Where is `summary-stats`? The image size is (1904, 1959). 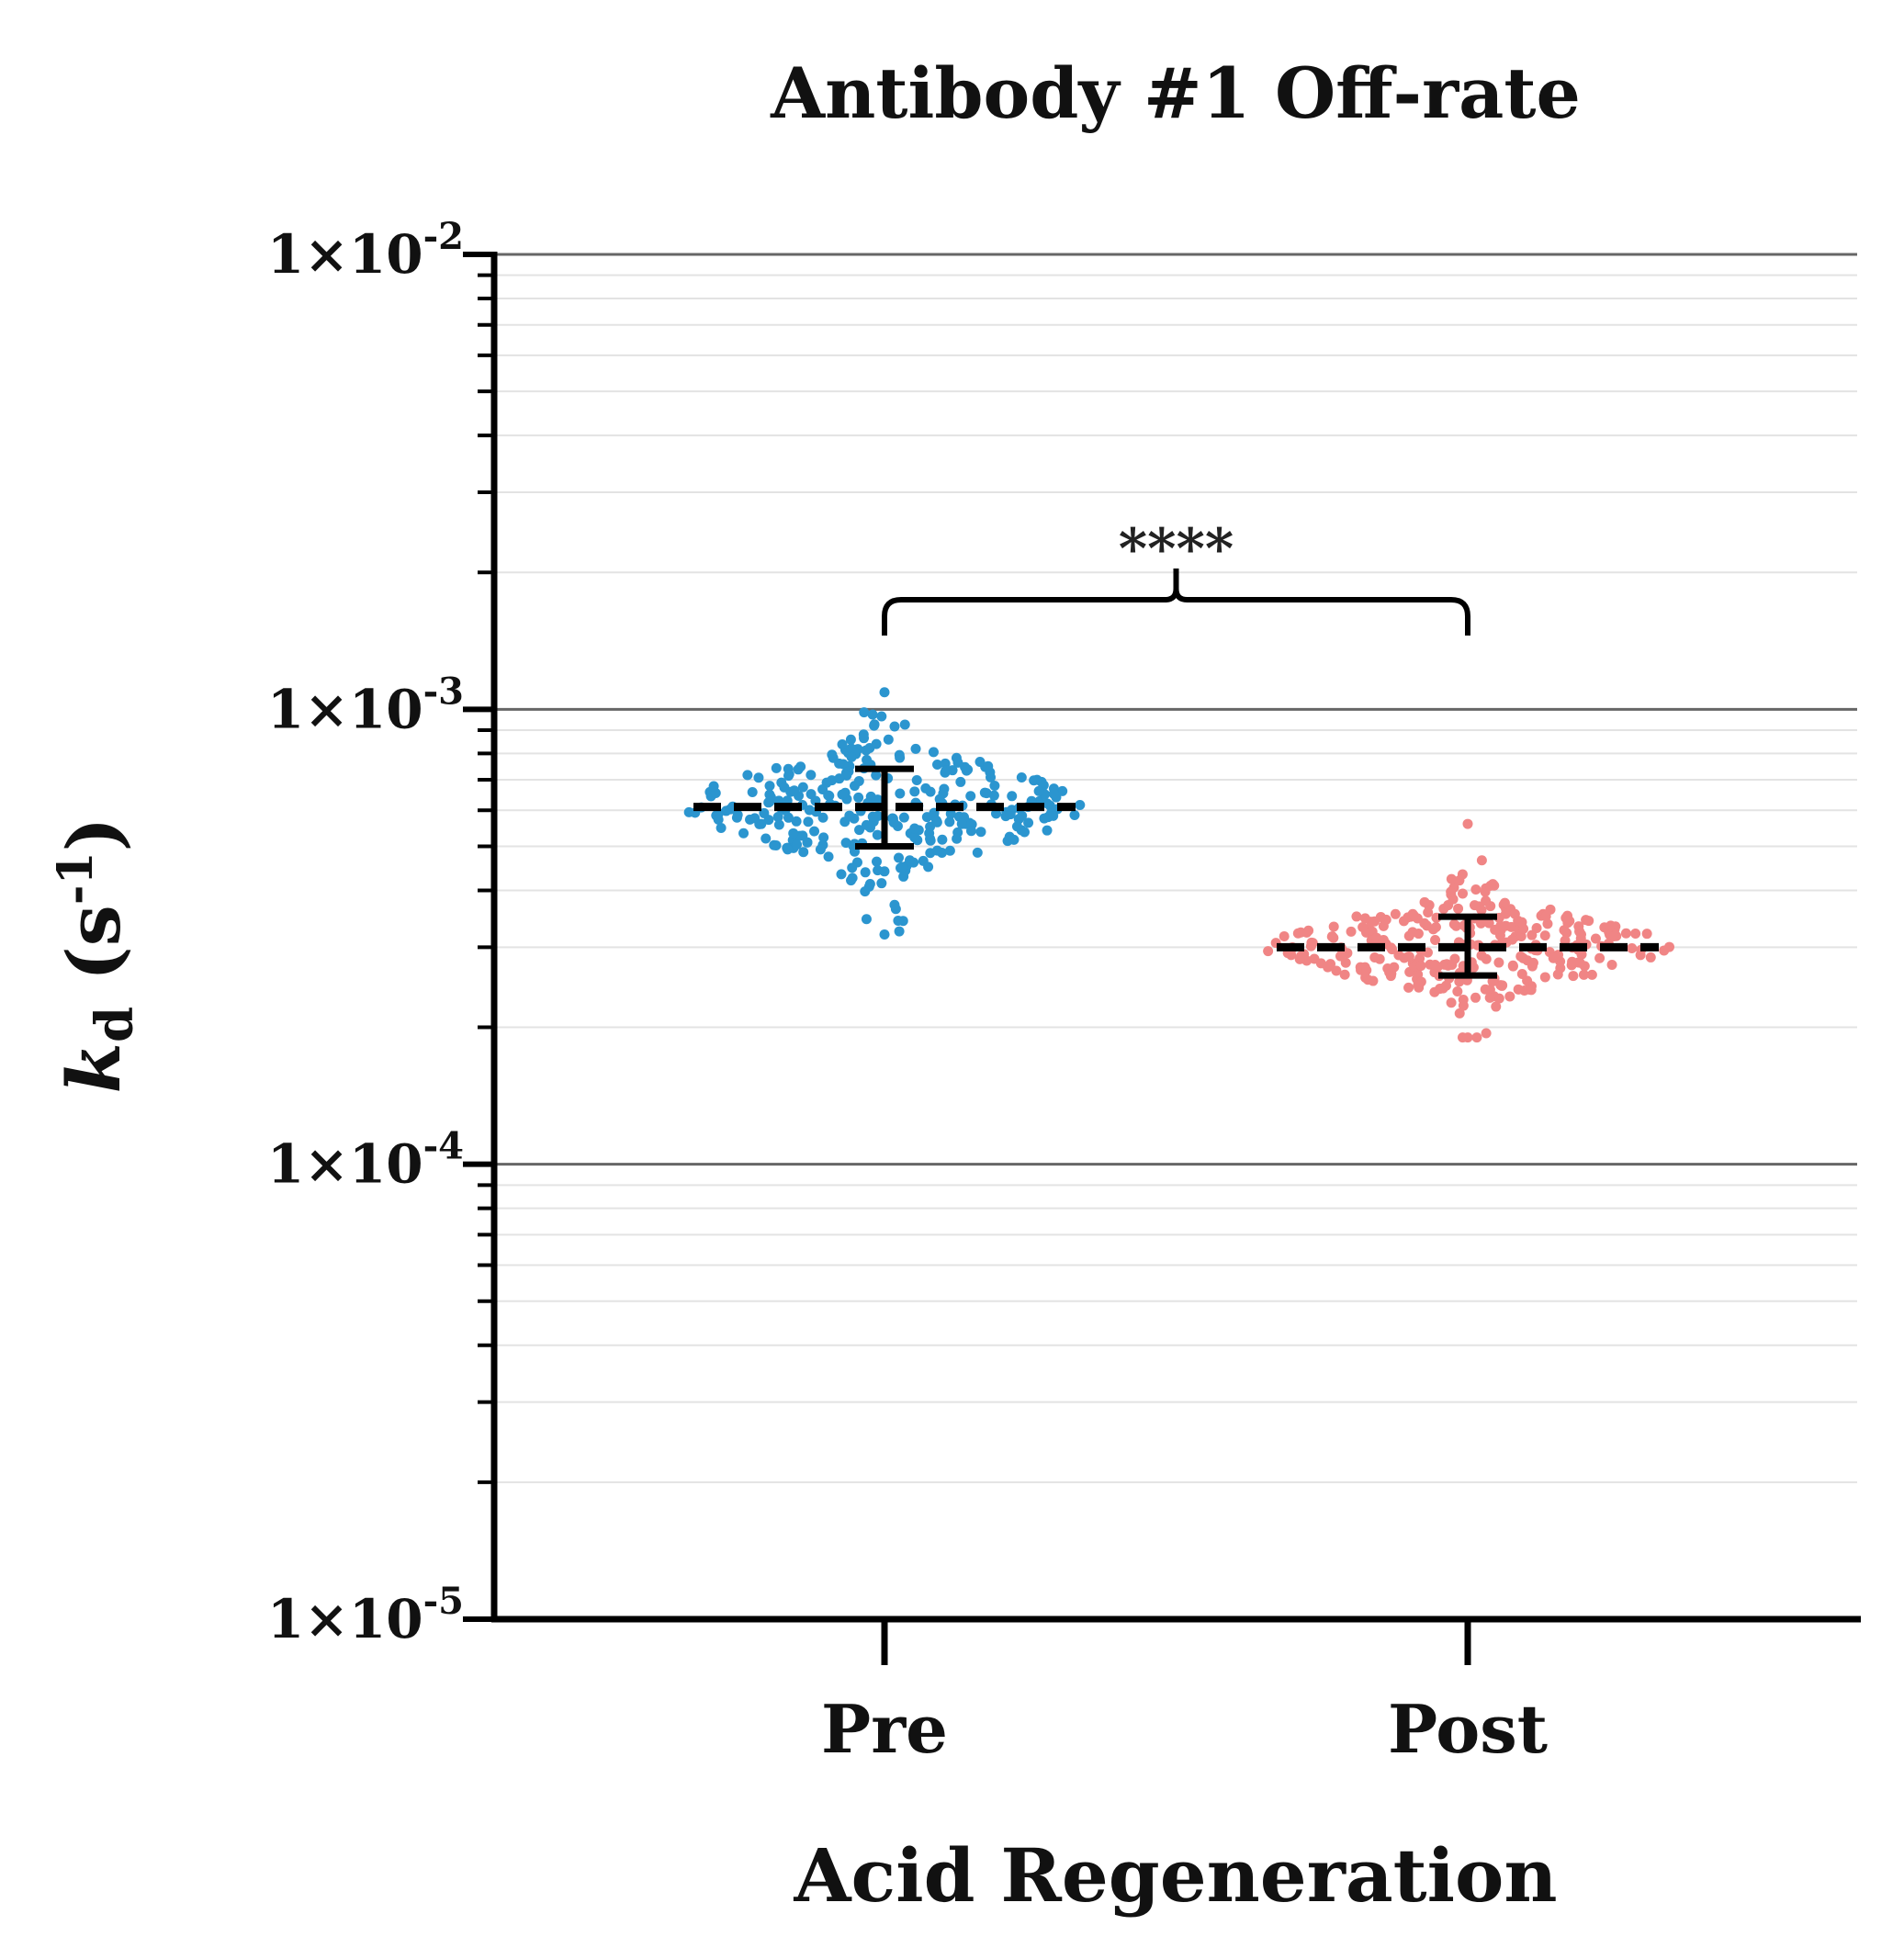
summary-stats is located at coordinates (1176, 872).